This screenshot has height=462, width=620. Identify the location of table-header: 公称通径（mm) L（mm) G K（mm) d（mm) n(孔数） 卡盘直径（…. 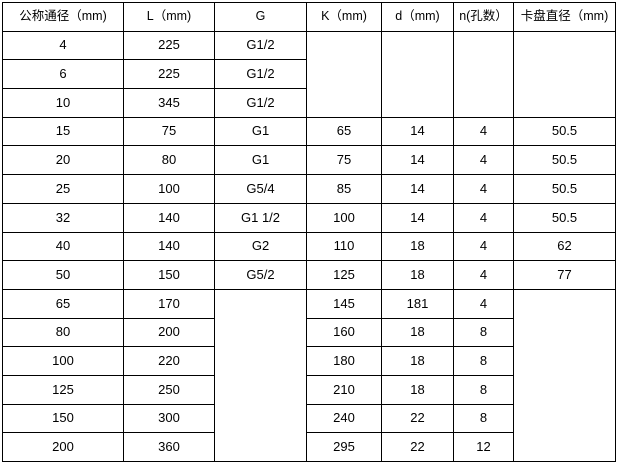
(309, 17).